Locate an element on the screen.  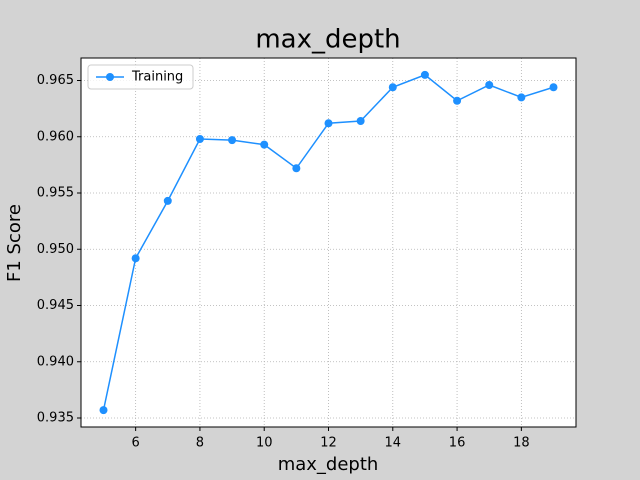
y-tick-label: 0.940 is located at coordinates (55, 361).